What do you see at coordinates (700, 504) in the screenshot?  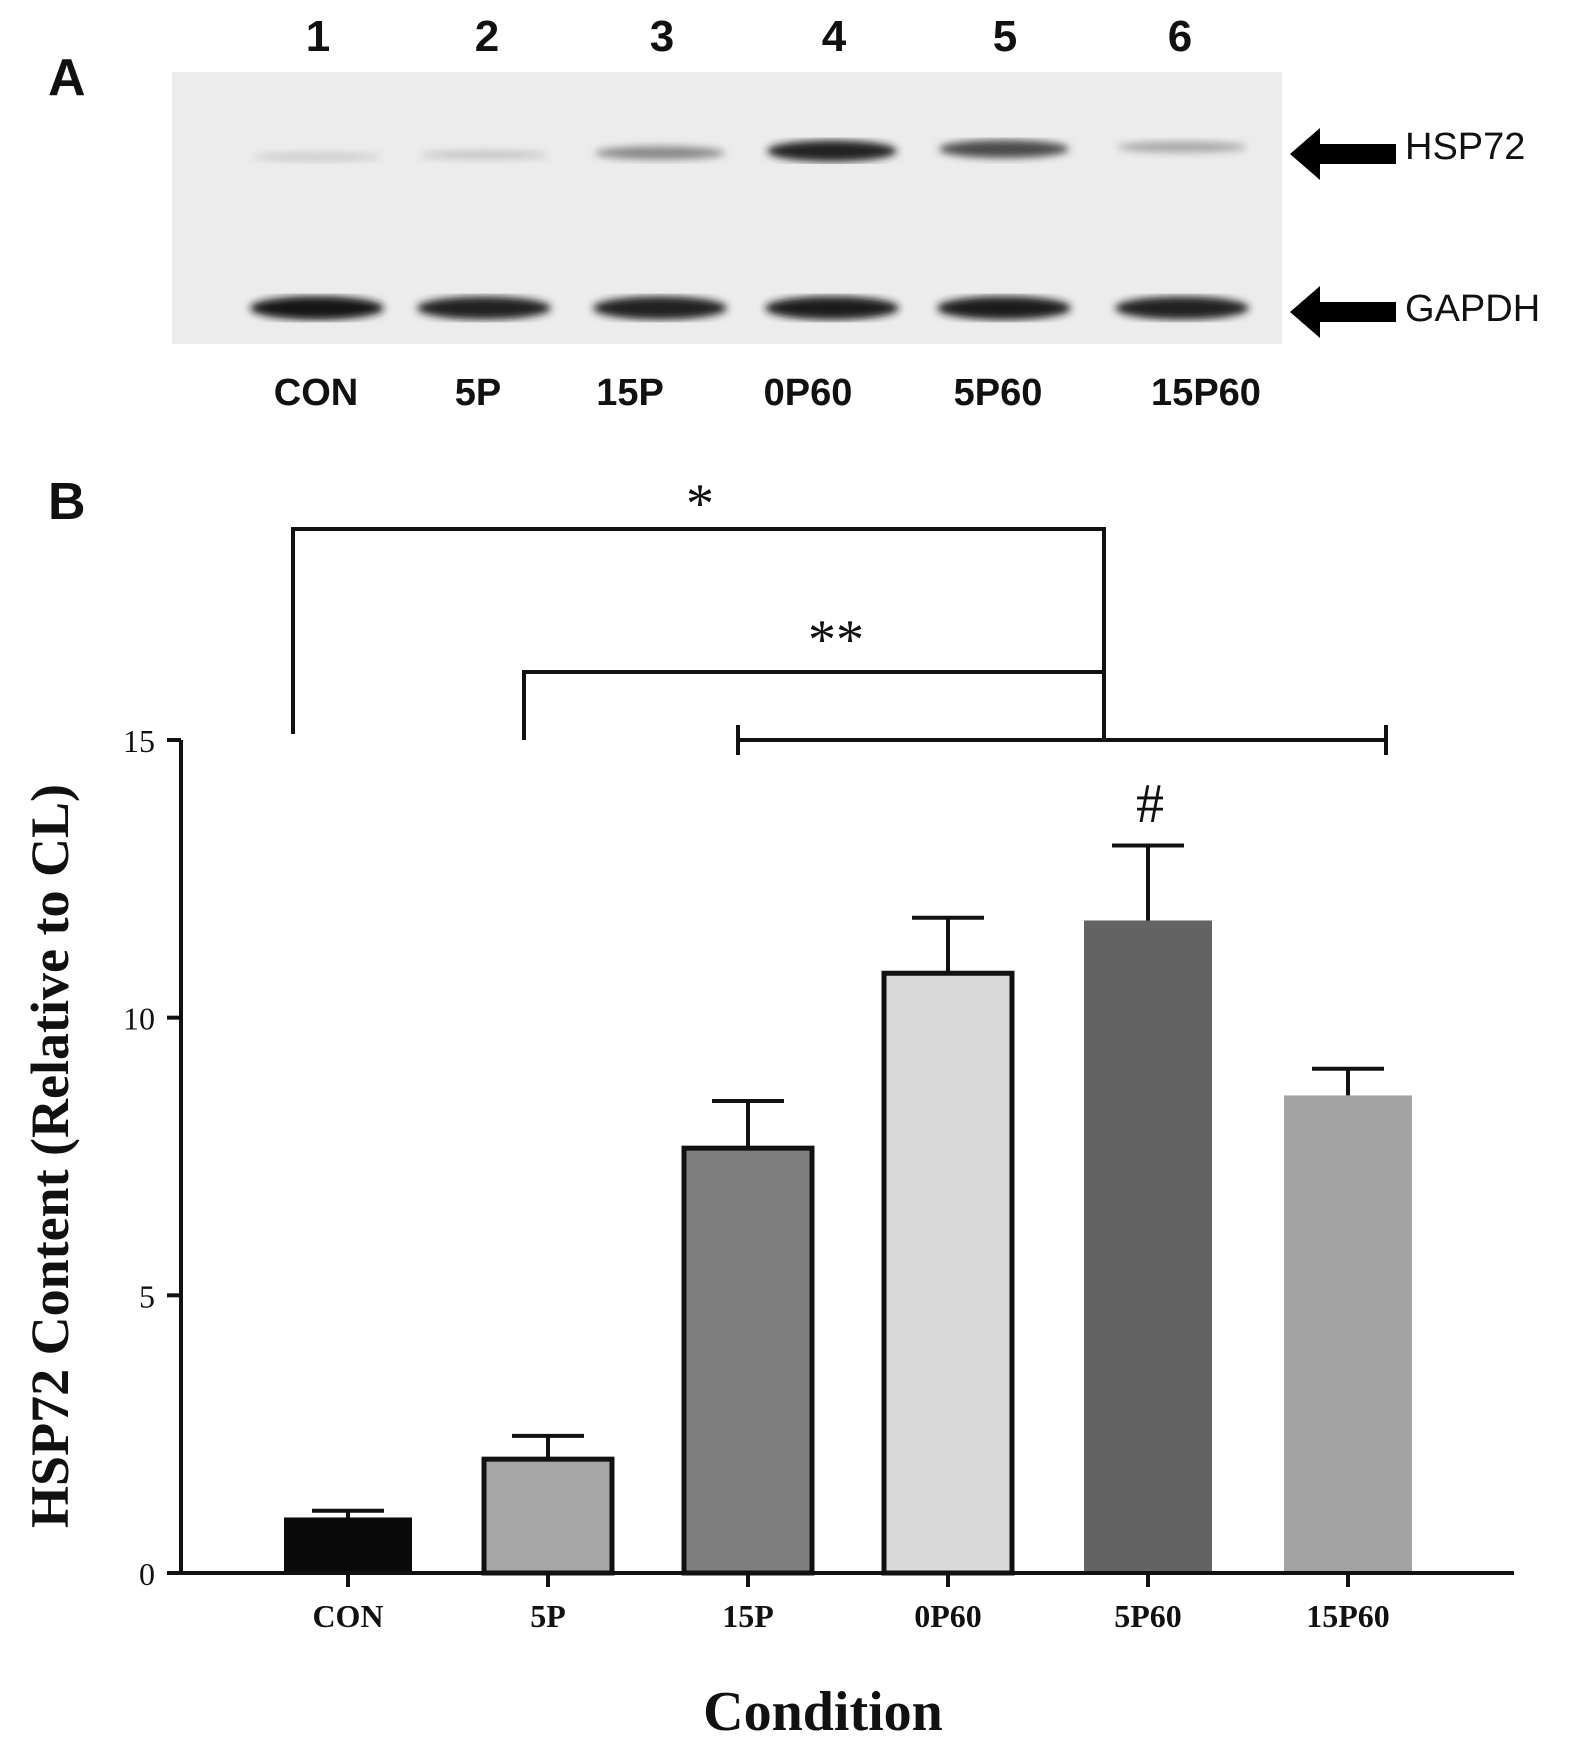 I see `annotation-star: *` at bounding box center [700, 504].